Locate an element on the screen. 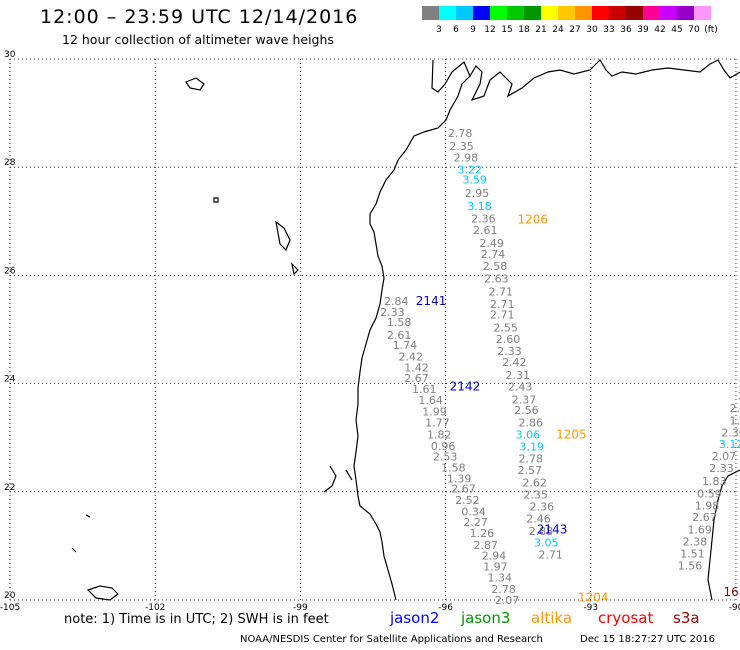 This screenshot has height=650, width=740. wave-height-value: 2.57 is located at coordinates (530, 470).